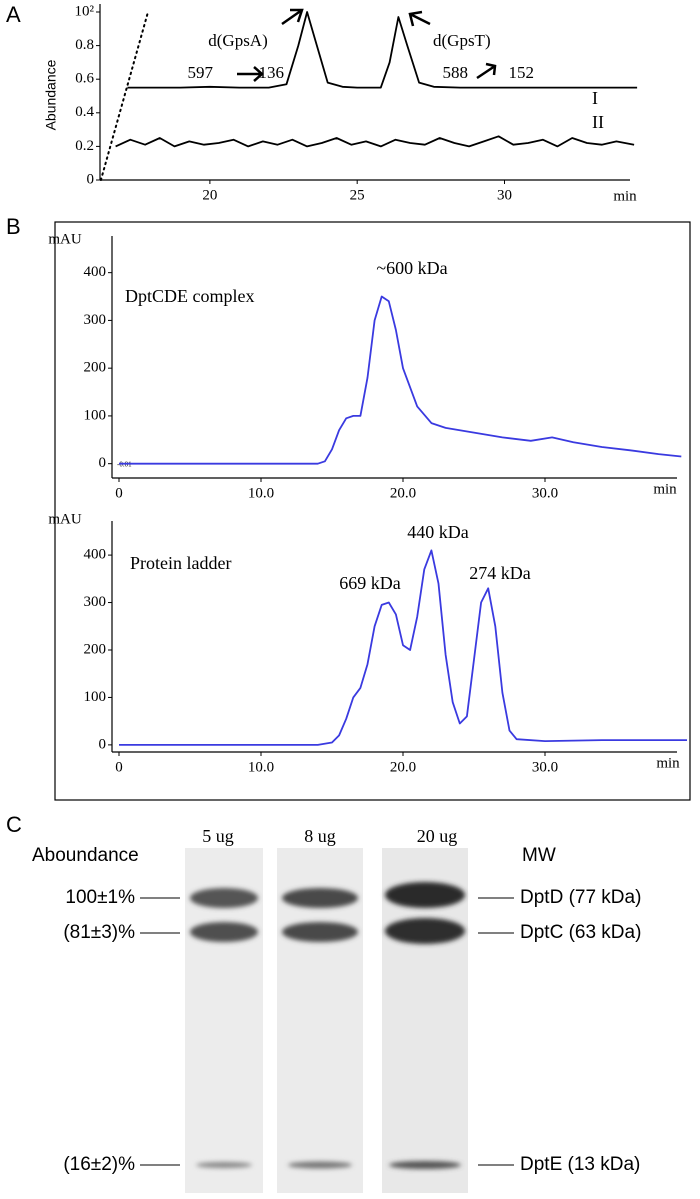  I want to click on x-tick-label: 20, so click(209, 195).